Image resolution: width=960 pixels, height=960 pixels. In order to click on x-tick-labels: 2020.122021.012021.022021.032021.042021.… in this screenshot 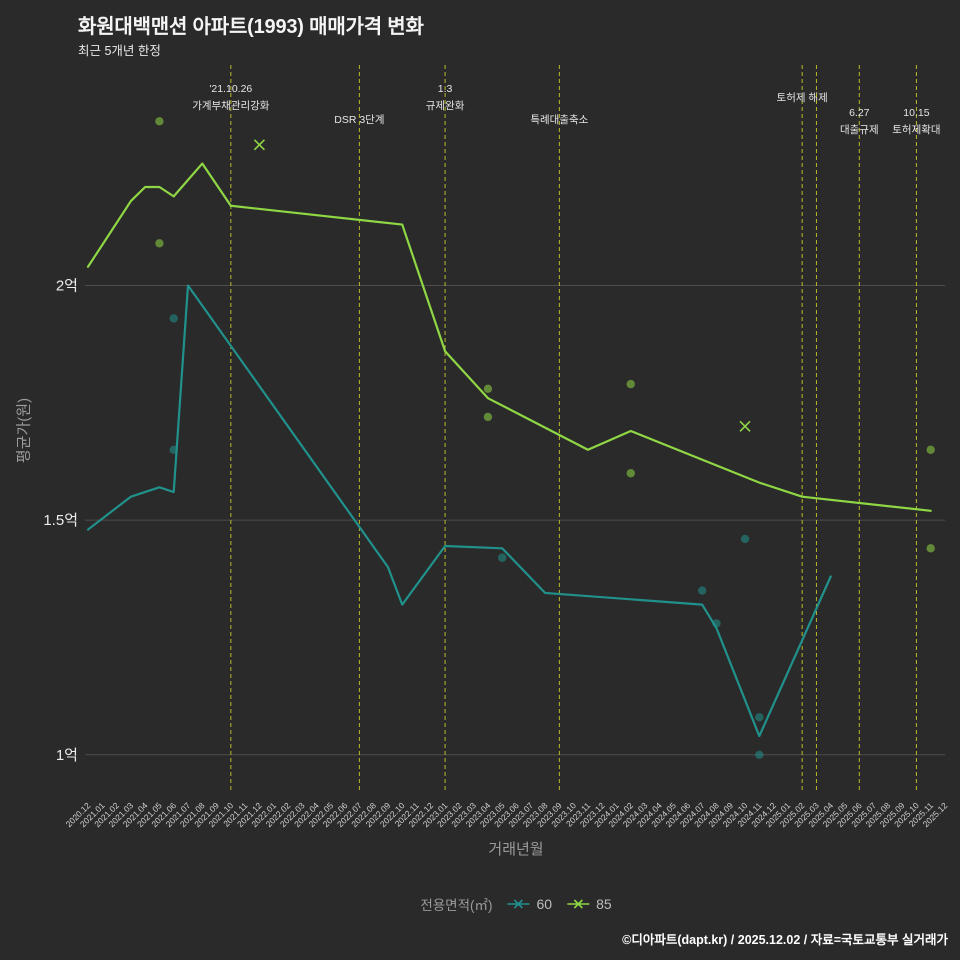, I will do `click(507, 814)`.